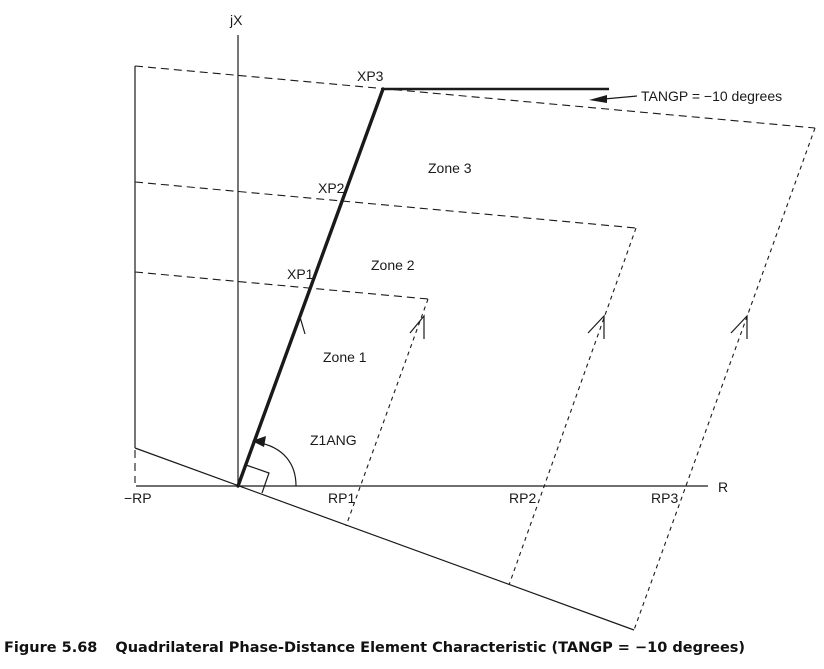  What do you see at coordinates (333, 440) in the screenshot?
I see `z1ang-label: Z1ANG` at bounding box center [333, 440].